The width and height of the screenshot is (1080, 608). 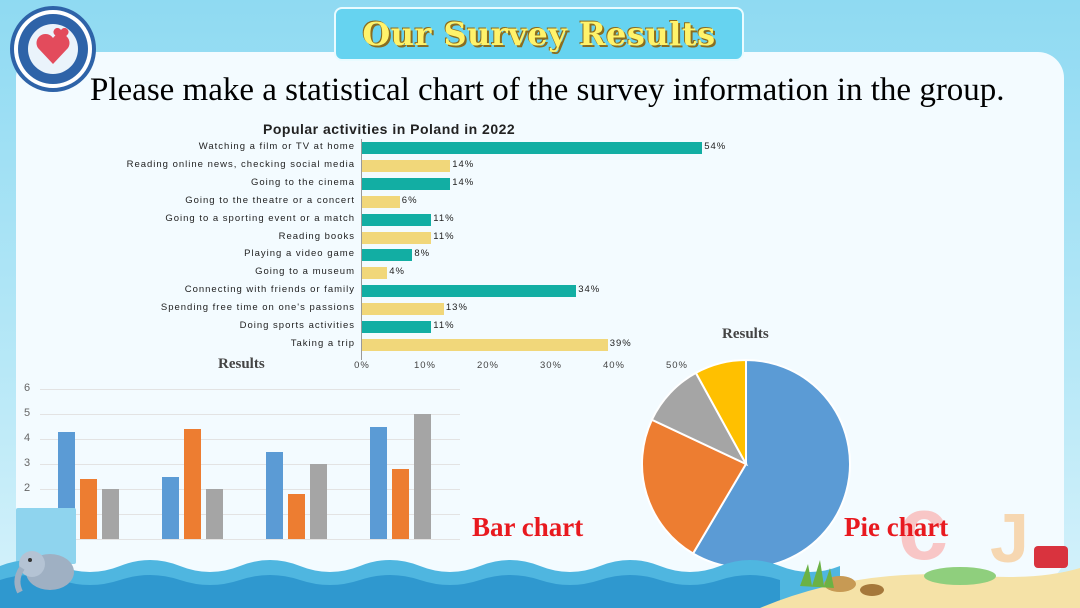 I want to click on school-logo, so click(x=53, y=49).